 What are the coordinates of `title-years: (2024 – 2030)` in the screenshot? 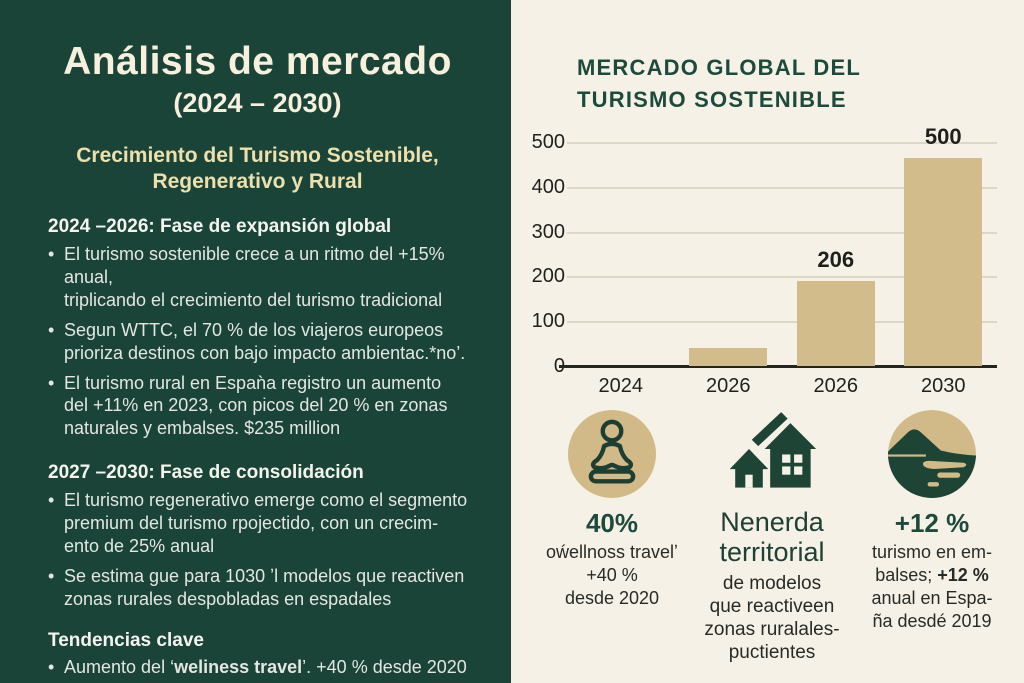 It's located at (257, 103).